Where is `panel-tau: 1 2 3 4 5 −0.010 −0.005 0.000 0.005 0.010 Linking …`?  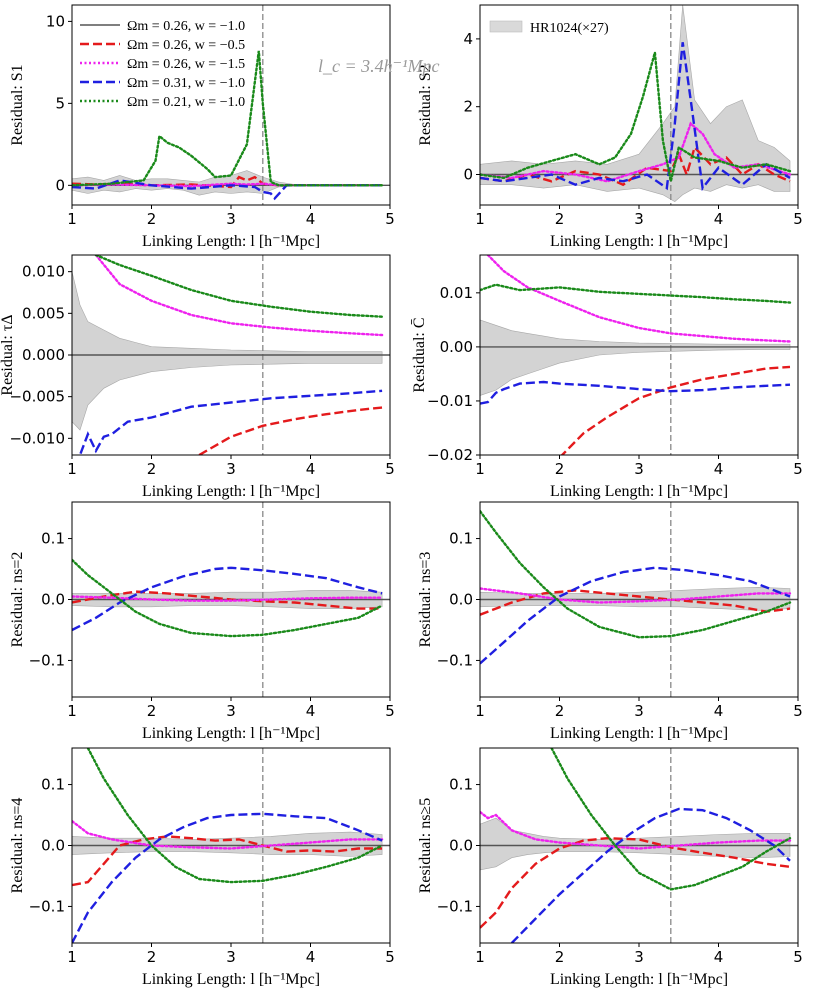
panel-tau: 1 2 3 4 5 −0.010 −0.005 0.000 0.005 0.010 Linking … is located at coordinates (197, 377).